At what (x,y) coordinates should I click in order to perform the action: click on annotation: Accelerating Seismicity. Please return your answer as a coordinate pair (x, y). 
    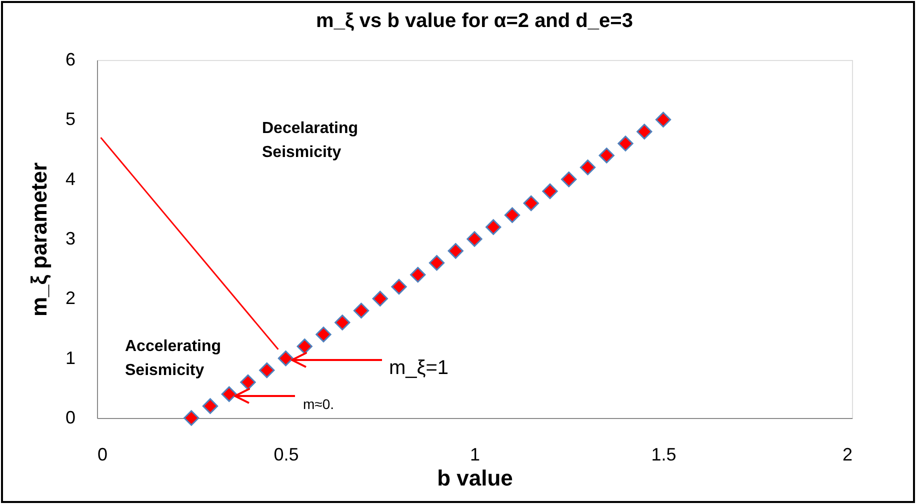
    Looking at the image, I should click on (173, 358).